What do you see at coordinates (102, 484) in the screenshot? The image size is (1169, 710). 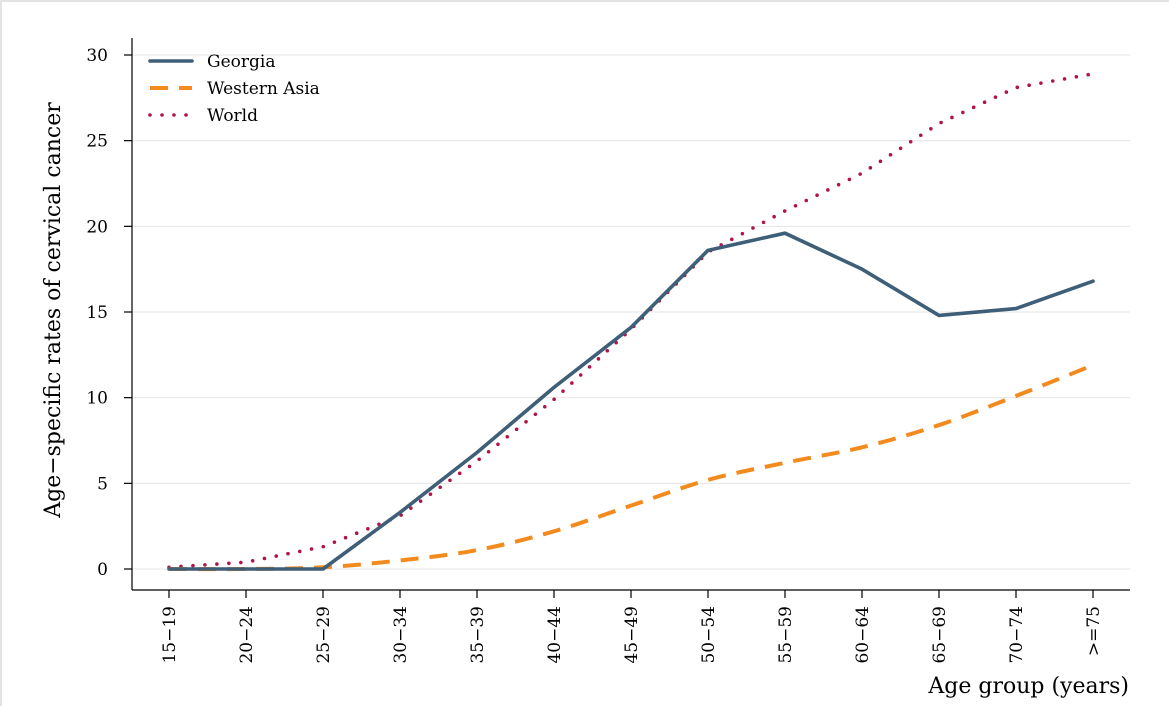 I see `y-tick-label: 5` at bounding box center [102, 484].